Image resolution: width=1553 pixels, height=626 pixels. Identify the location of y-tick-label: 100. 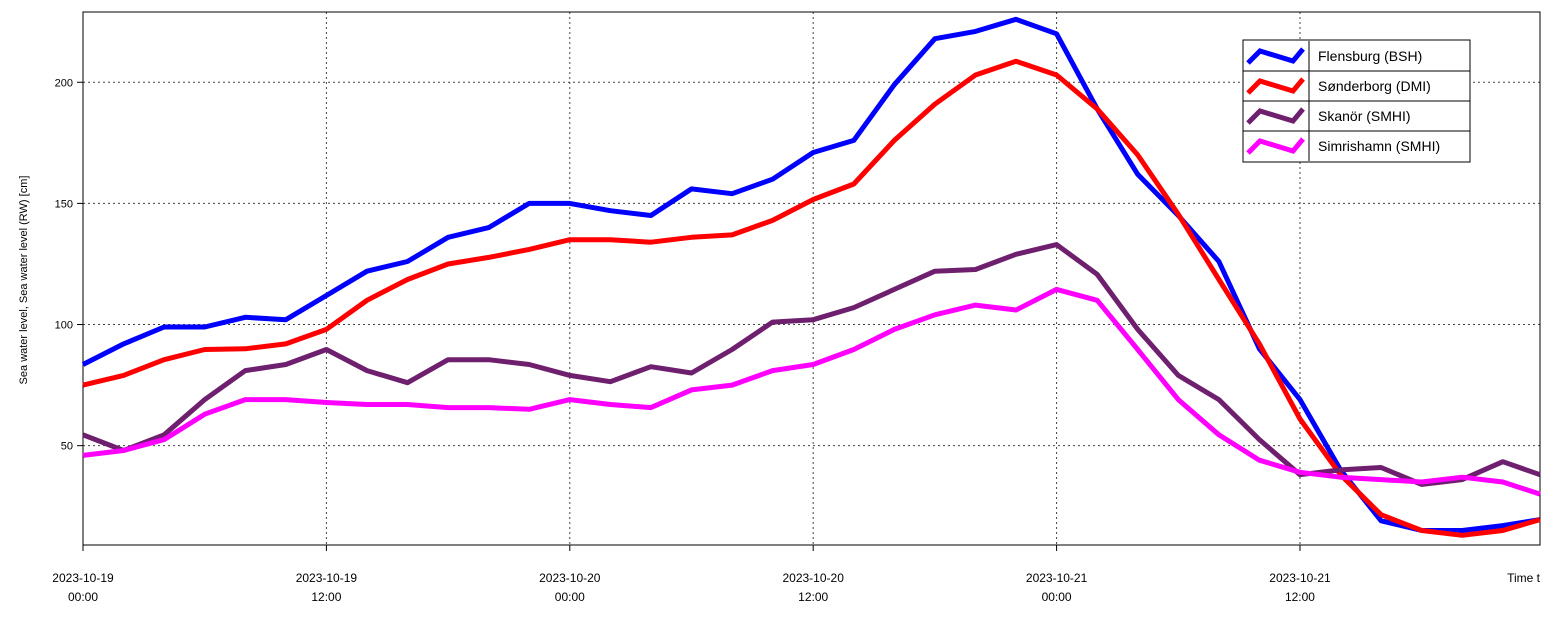
(64, 326).